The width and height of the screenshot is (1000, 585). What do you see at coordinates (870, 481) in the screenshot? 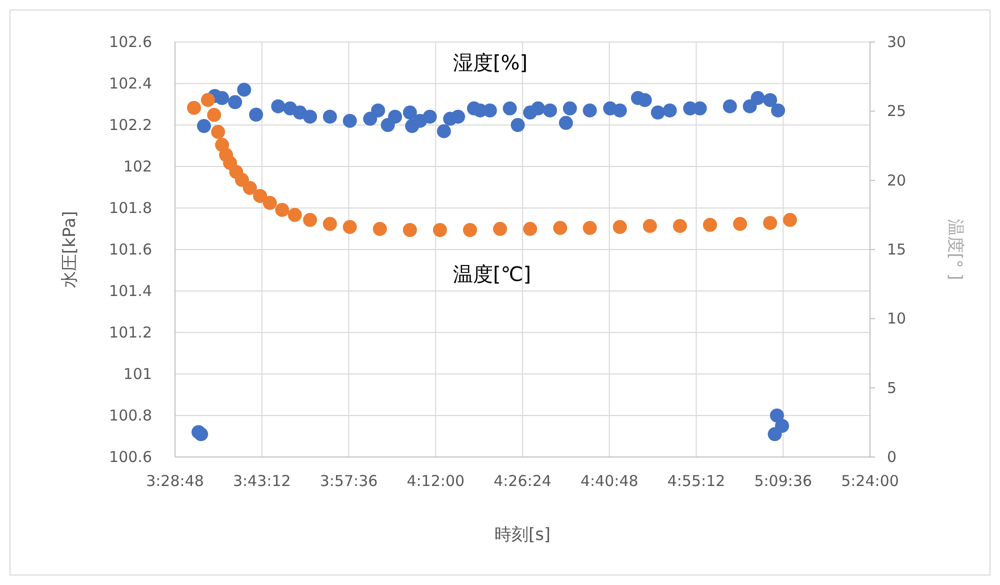
I see `x-tick-label: 5:24:00` at bounding box center [870, 481].